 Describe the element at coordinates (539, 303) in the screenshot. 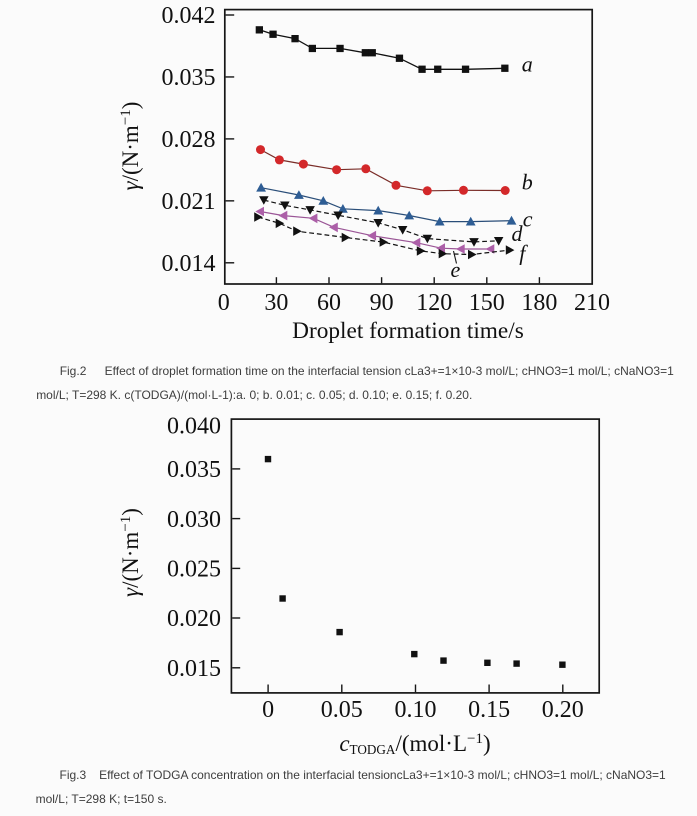

I see `svg-text: 180` at that location.